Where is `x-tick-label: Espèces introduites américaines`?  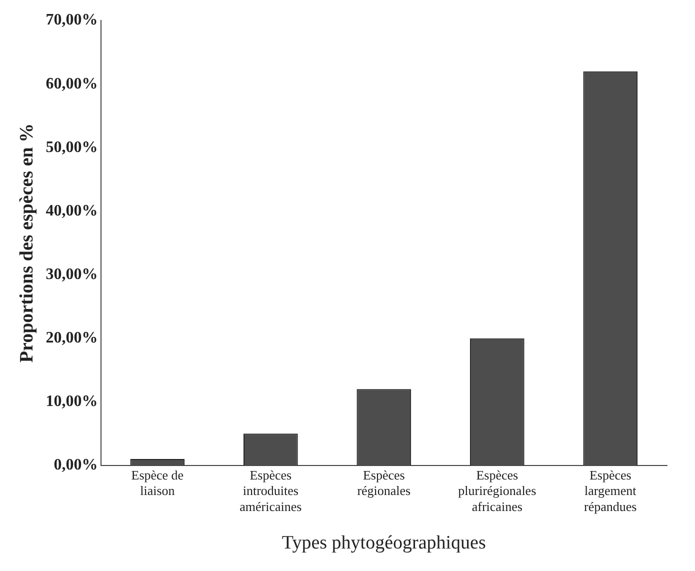 x-tick-label: Espèces introduites américaines is located at coordinates (271, 491).